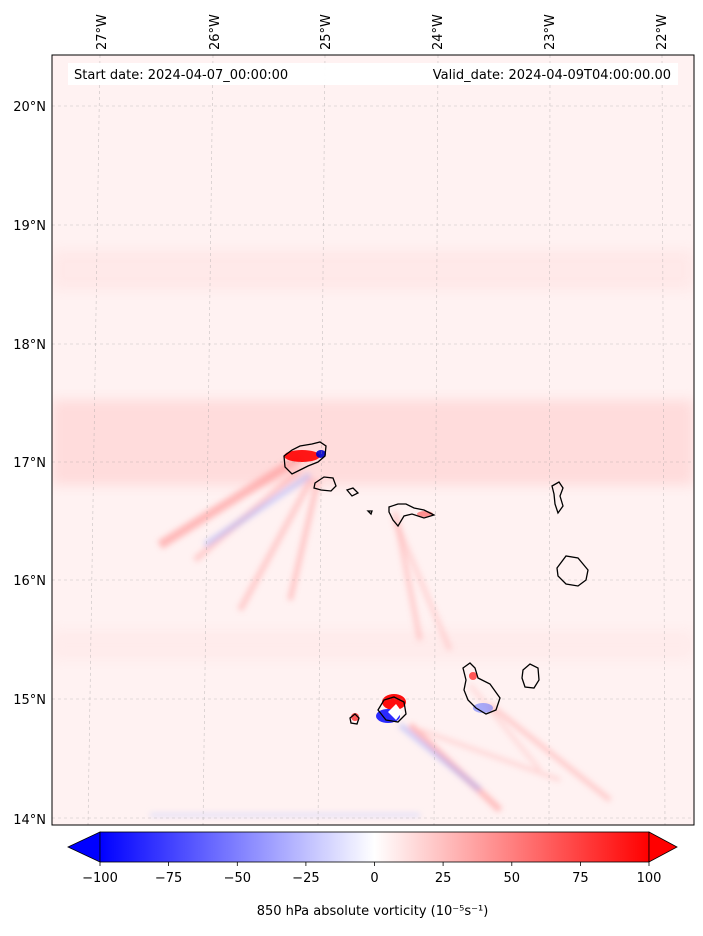  What do you see at coordinates (181, 75) in the screenshot?
I see `start-date-label: Start date: 2024-04-07_00:00:00` at bounding box center [181, 75].